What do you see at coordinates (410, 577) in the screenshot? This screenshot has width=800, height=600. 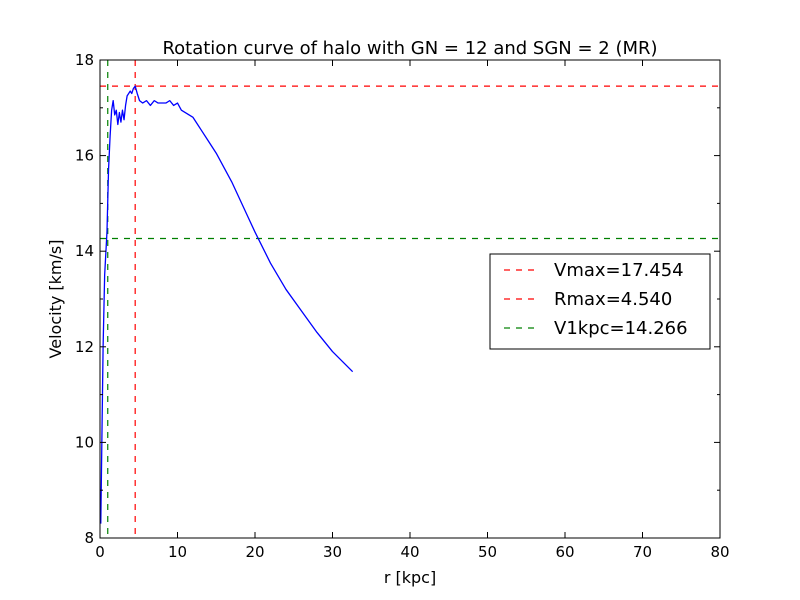 I see `x-axis-label: r [kpc]` at bounding box center [410, 577].